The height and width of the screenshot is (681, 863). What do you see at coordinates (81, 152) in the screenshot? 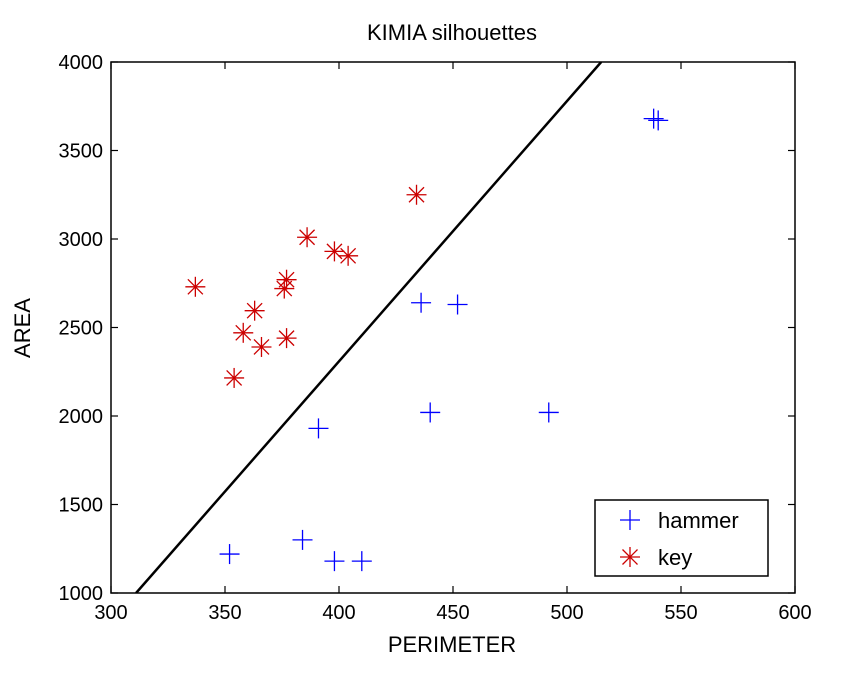
I see `y-tick-label: 3500` at bounding box center [81, 152].